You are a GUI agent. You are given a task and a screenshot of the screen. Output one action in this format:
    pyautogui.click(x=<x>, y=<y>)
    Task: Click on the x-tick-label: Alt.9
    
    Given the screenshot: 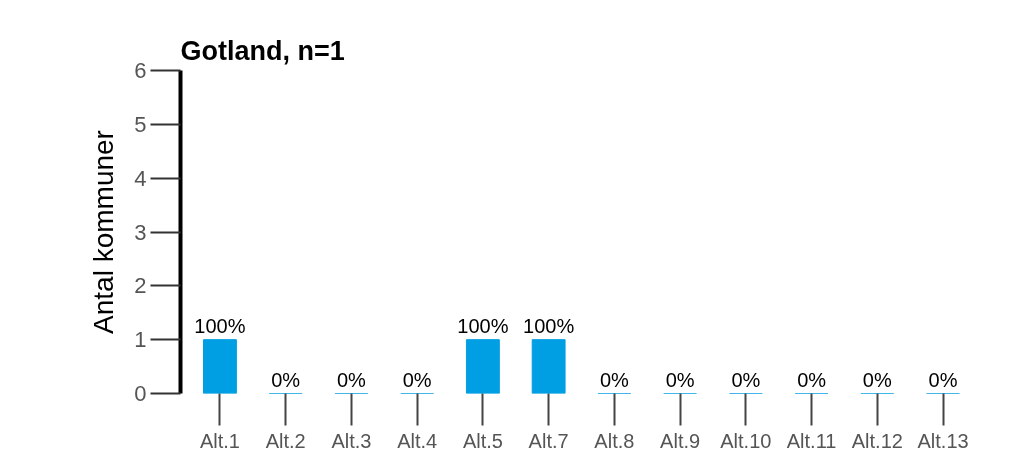 What is the action you would take?
    pyautogui.click(x=680, y=440)
    